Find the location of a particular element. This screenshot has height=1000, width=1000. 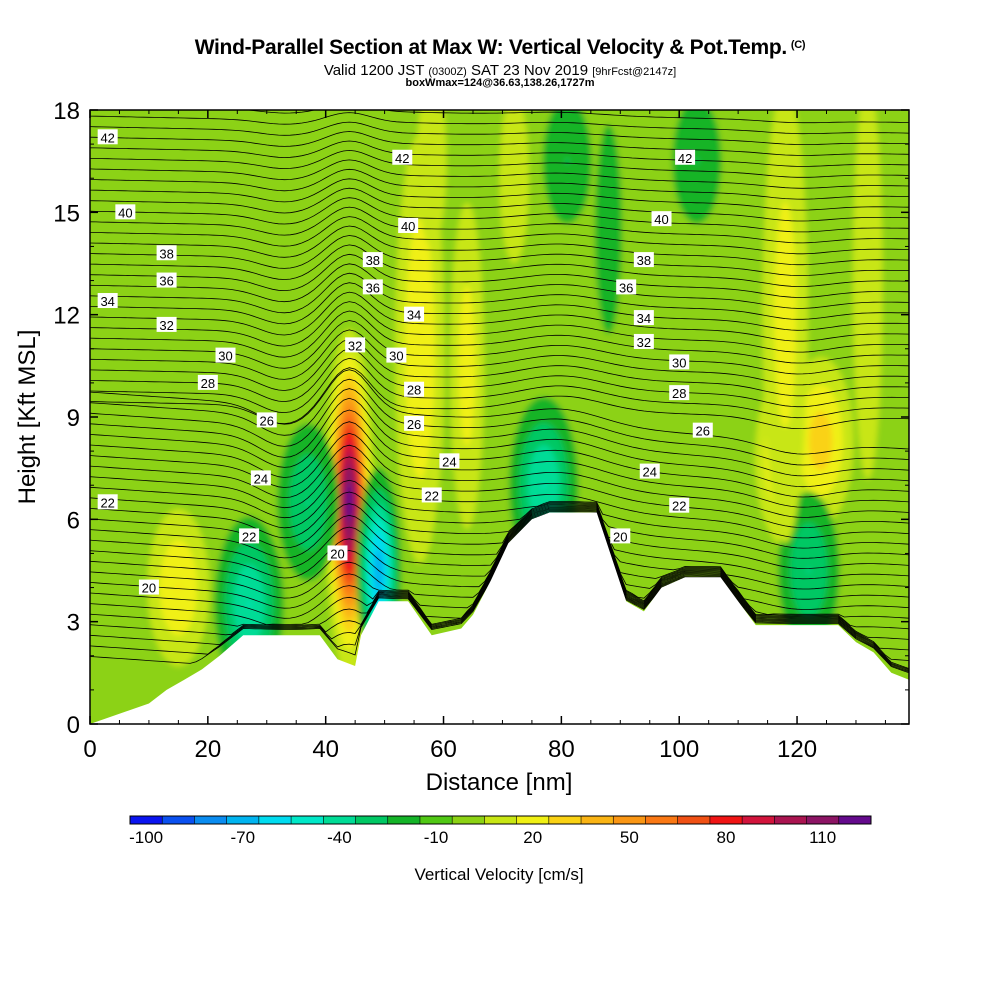

y-tick-label: 12 is located at coordinates (66, 316).